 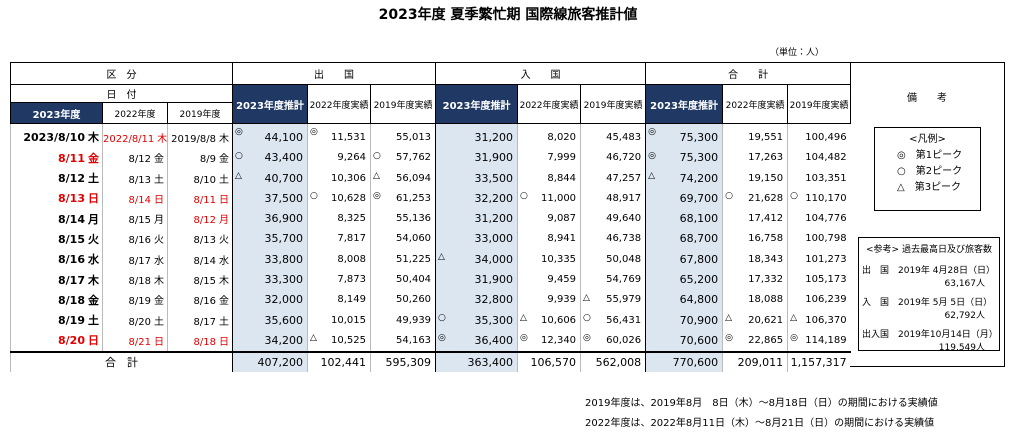 What do you see at coordinates (826, 259) in the screenshot?
I see `value: 101,273` at bounding box center [826, 259].